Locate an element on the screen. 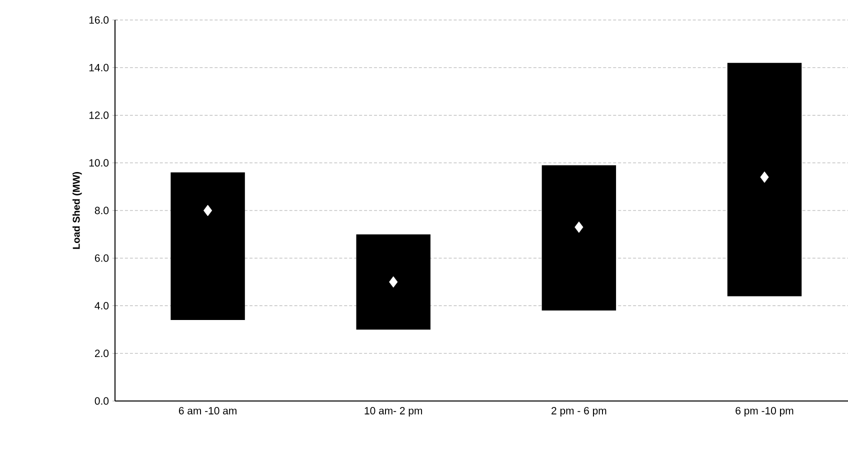 The width and height of the screenshot is (848, 449). y-tick-label: 2.0 is located at coordinates (101, 354).